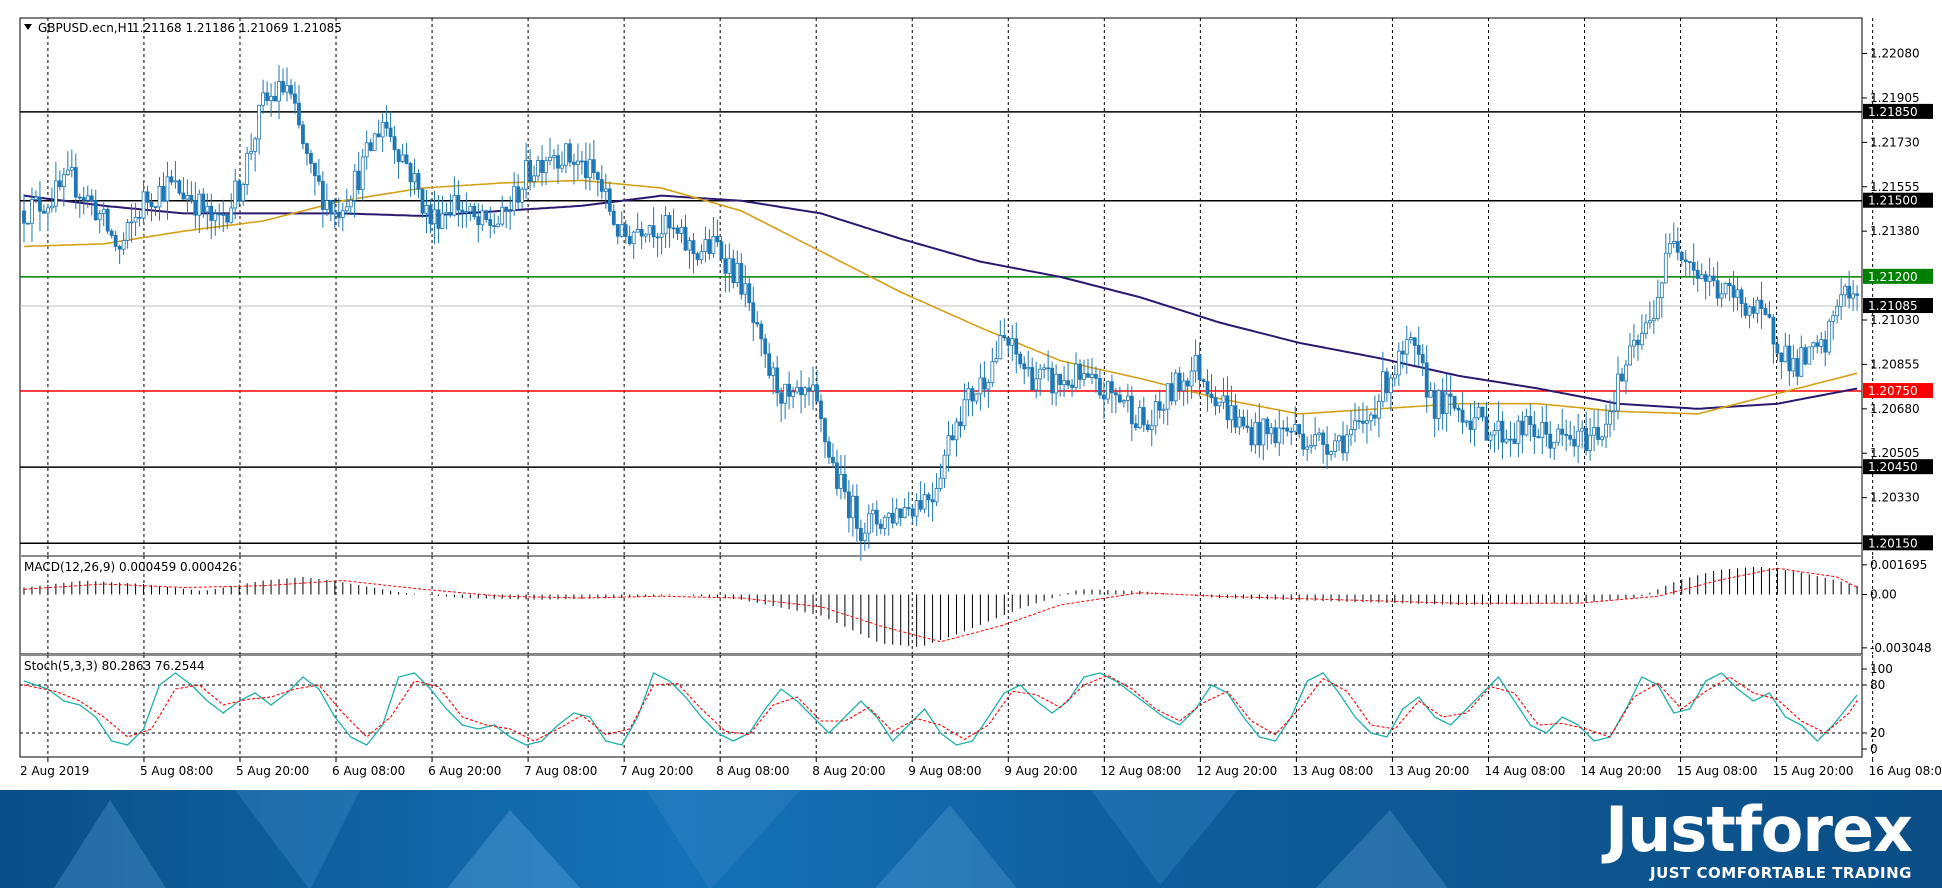 This screenshot has height=888, width=1942. What do you see at coordinates (1893, 543) in the screenshot?
I see `level-tag-label: 1.20150` at bounding box center [1893, 543].